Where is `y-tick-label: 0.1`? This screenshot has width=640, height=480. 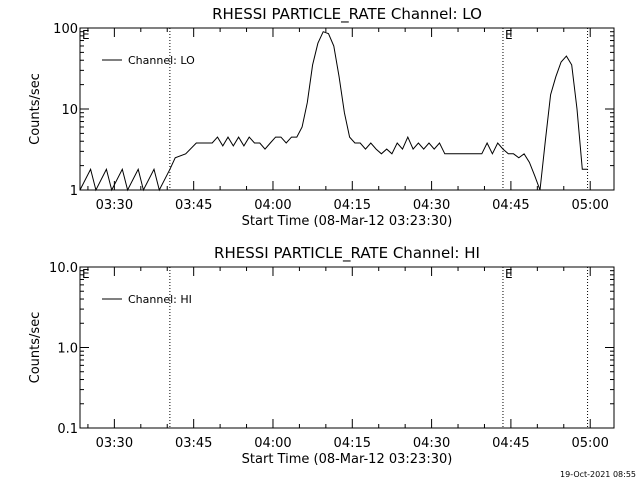
y-tick-label: 0.1 is located at coordinates (67, 429).